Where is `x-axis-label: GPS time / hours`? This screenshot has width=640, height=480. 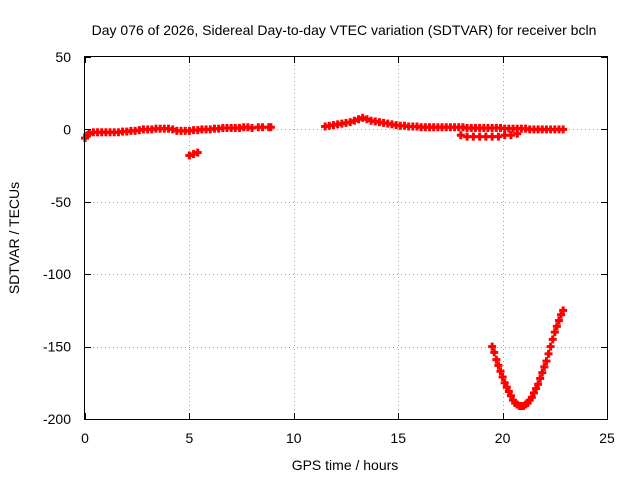 x-axis-label: GPS time / hours is located at coordinates (345, 465).